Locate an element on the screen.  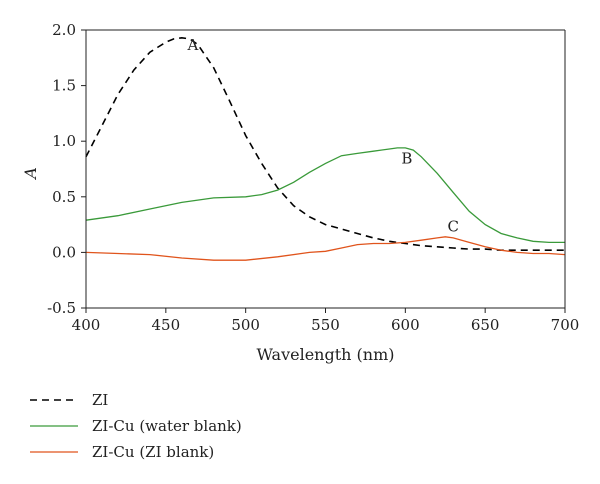
x-tick-label: 650 is located at coordinates (485, 325).